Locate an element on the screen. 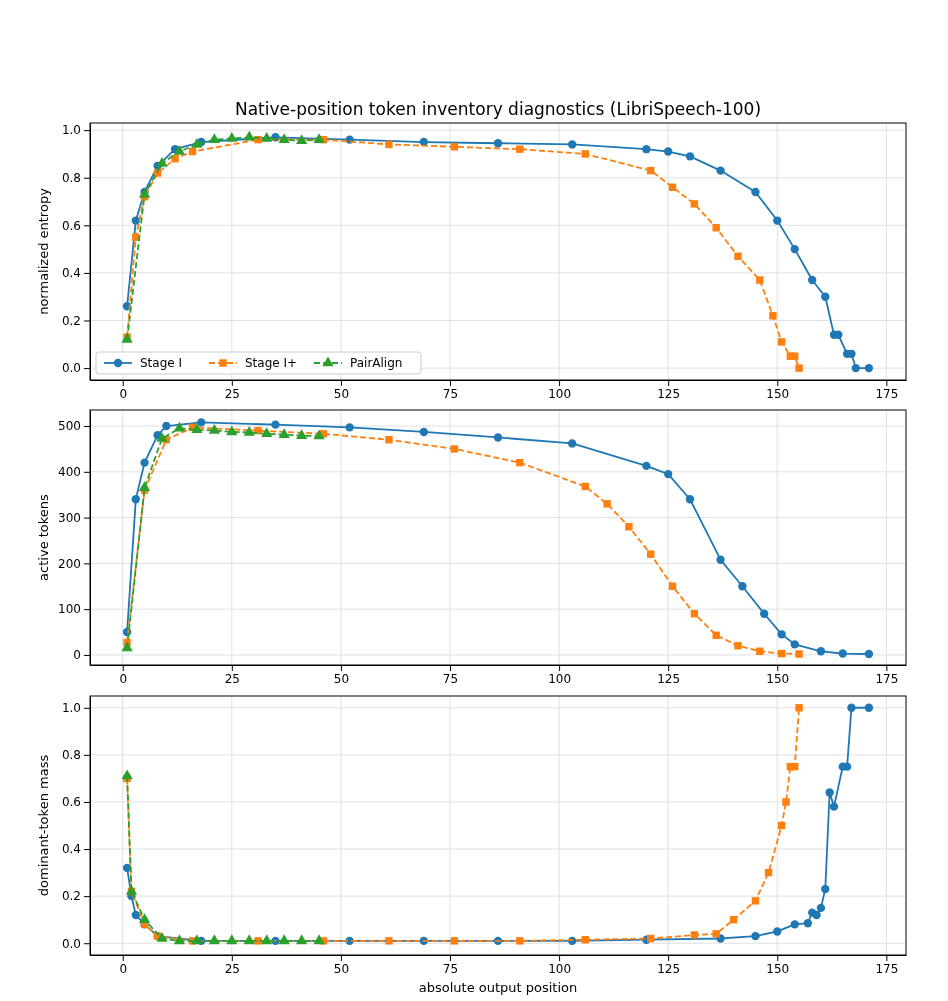 The image size is (948, 1001). legend-label: Stage I is located at coordinates (161, 363).